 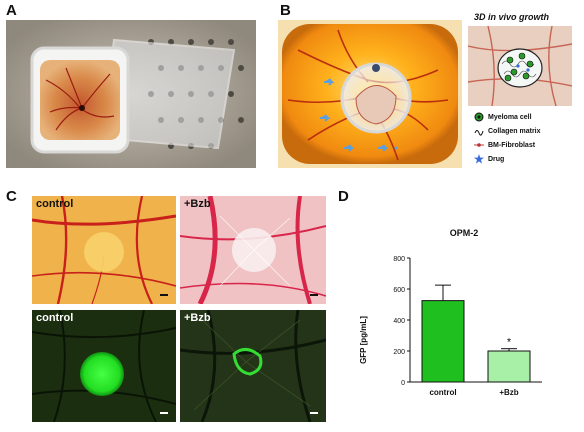 I want to click on myeloma-cell-icon, so click(x=479, y=117).